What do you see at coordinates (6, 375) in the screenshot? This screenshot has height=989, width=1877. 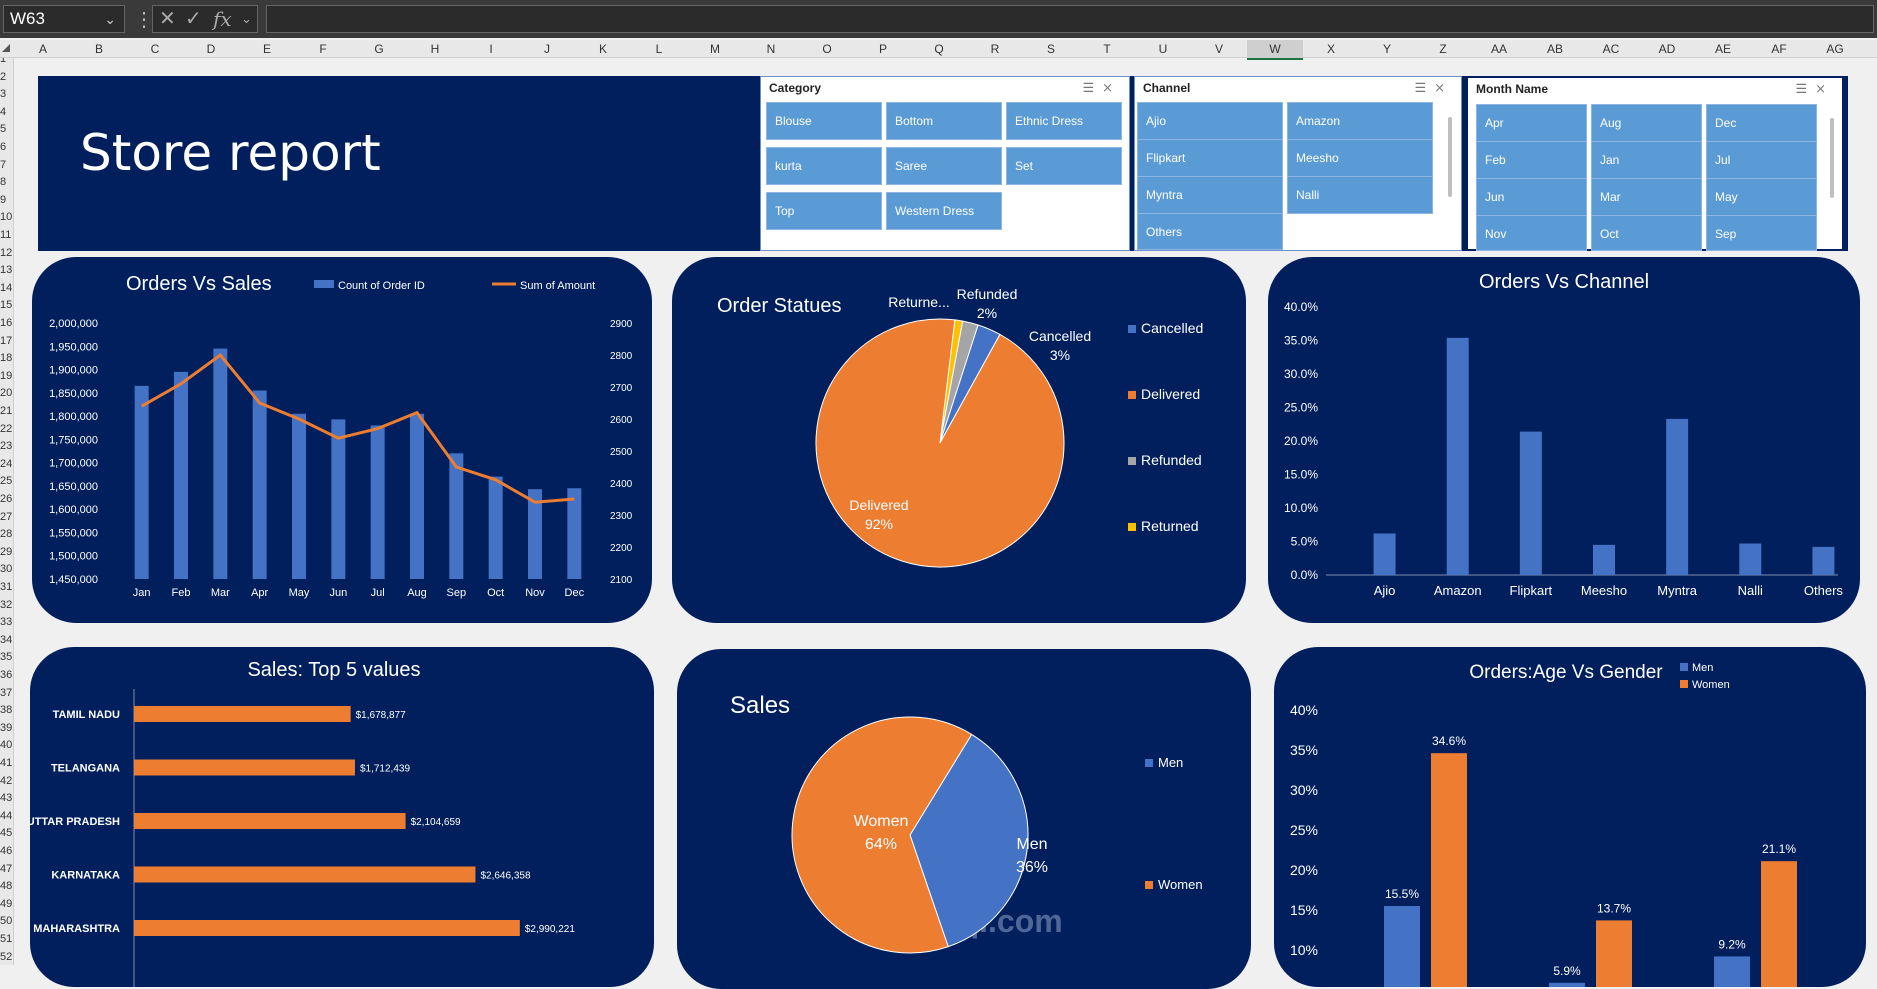 I see `row-header: 19` at bounding box center [6, 375].